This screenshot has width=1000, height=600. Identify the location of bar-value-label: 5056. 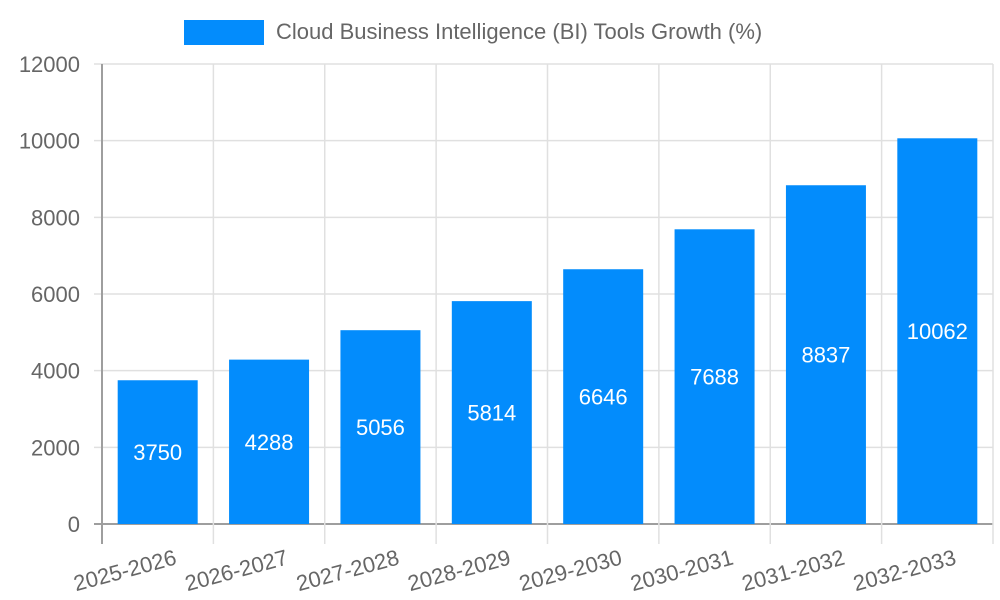
(380, 427).